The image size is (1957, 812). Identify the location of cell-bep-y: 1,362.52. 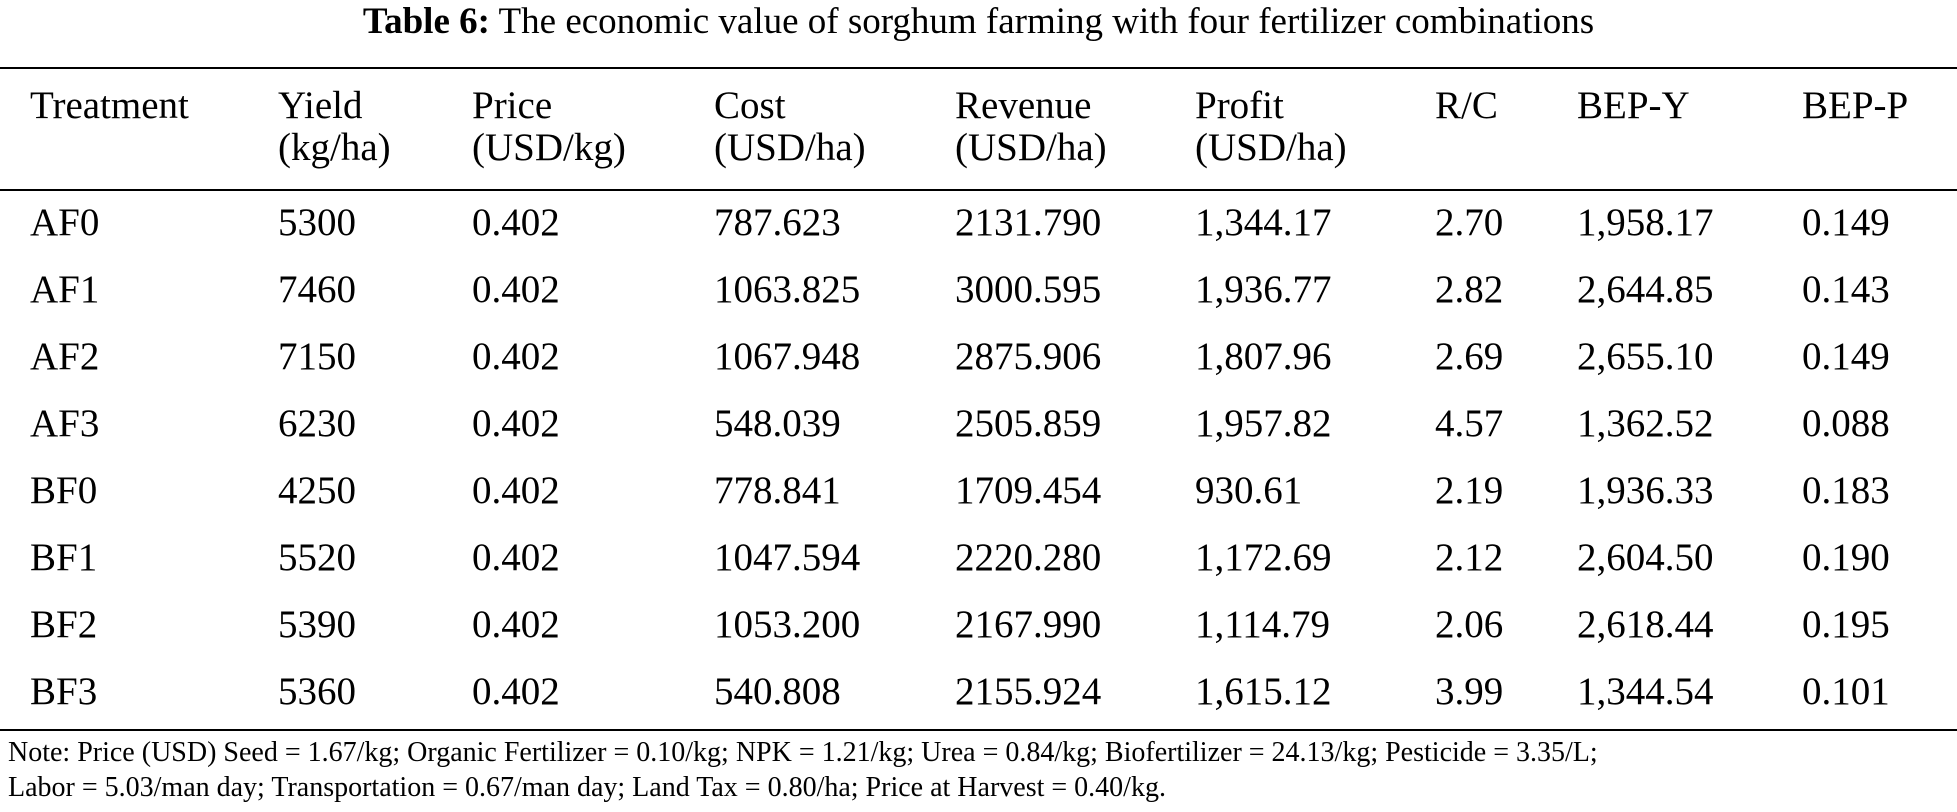
(1645, 423).